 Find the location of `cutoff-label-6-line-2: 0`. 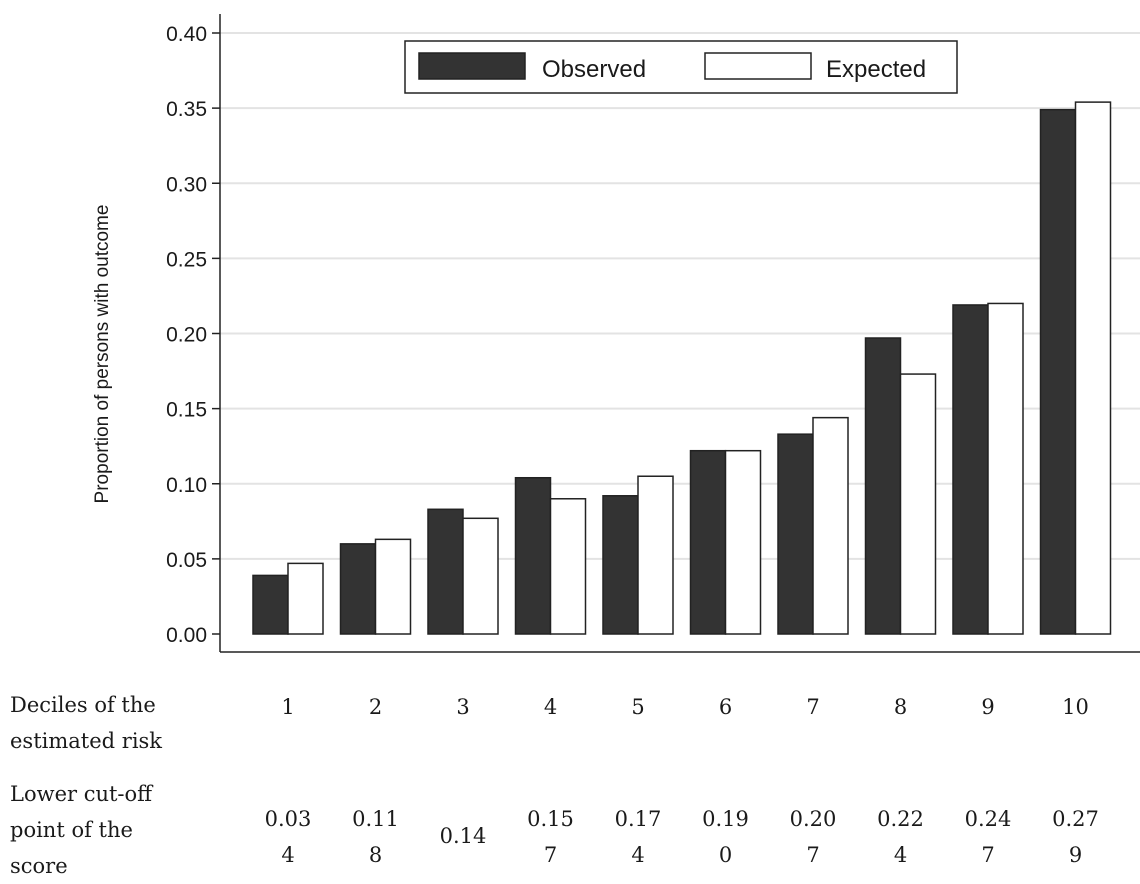

cutoff-label-6-line-2: 0 is located at coordinates (725, 855).